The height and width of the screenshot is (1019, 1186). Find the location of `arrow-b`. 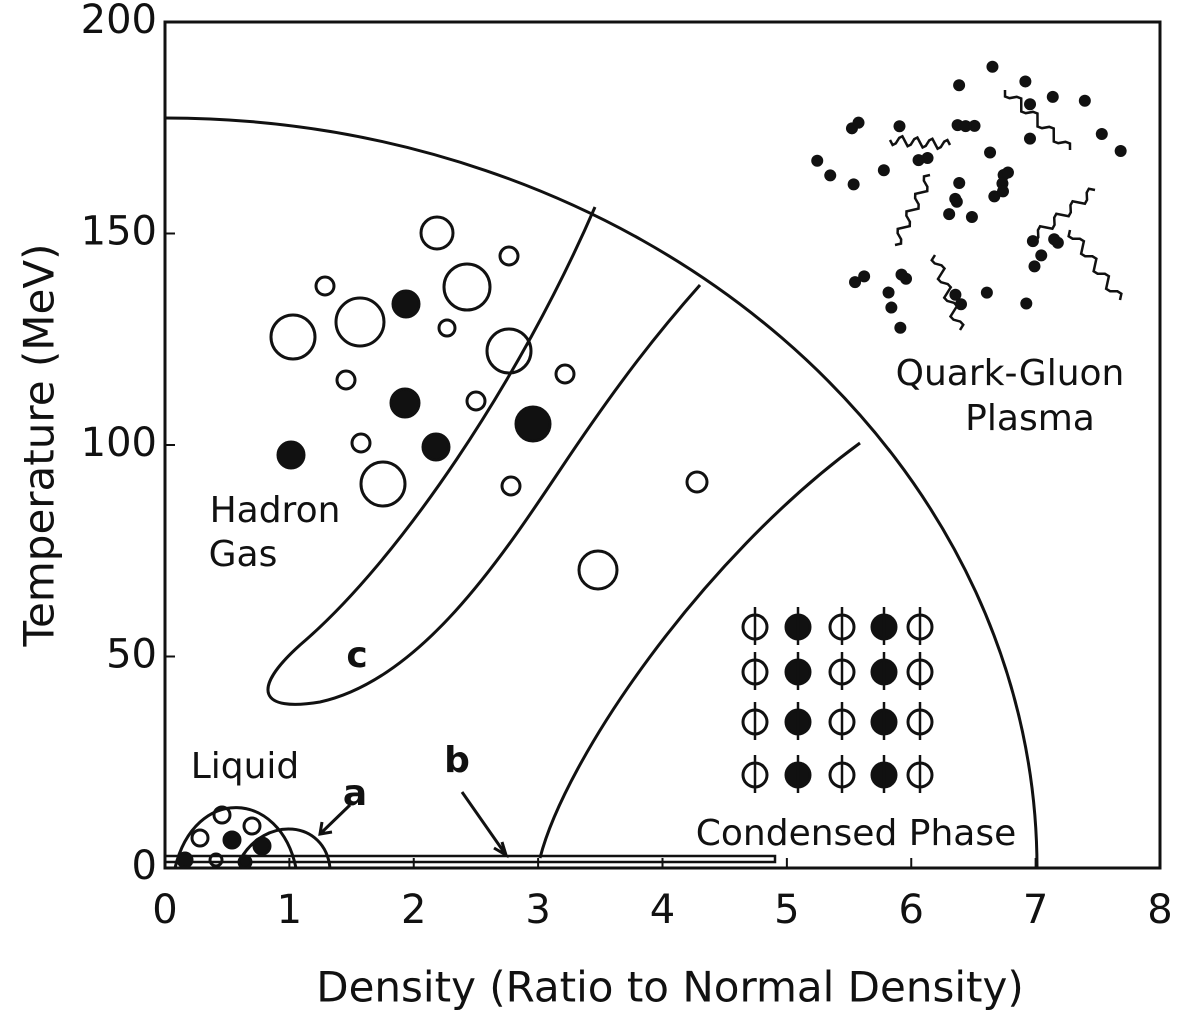

arrow-b is located at coordinates (484, 825).